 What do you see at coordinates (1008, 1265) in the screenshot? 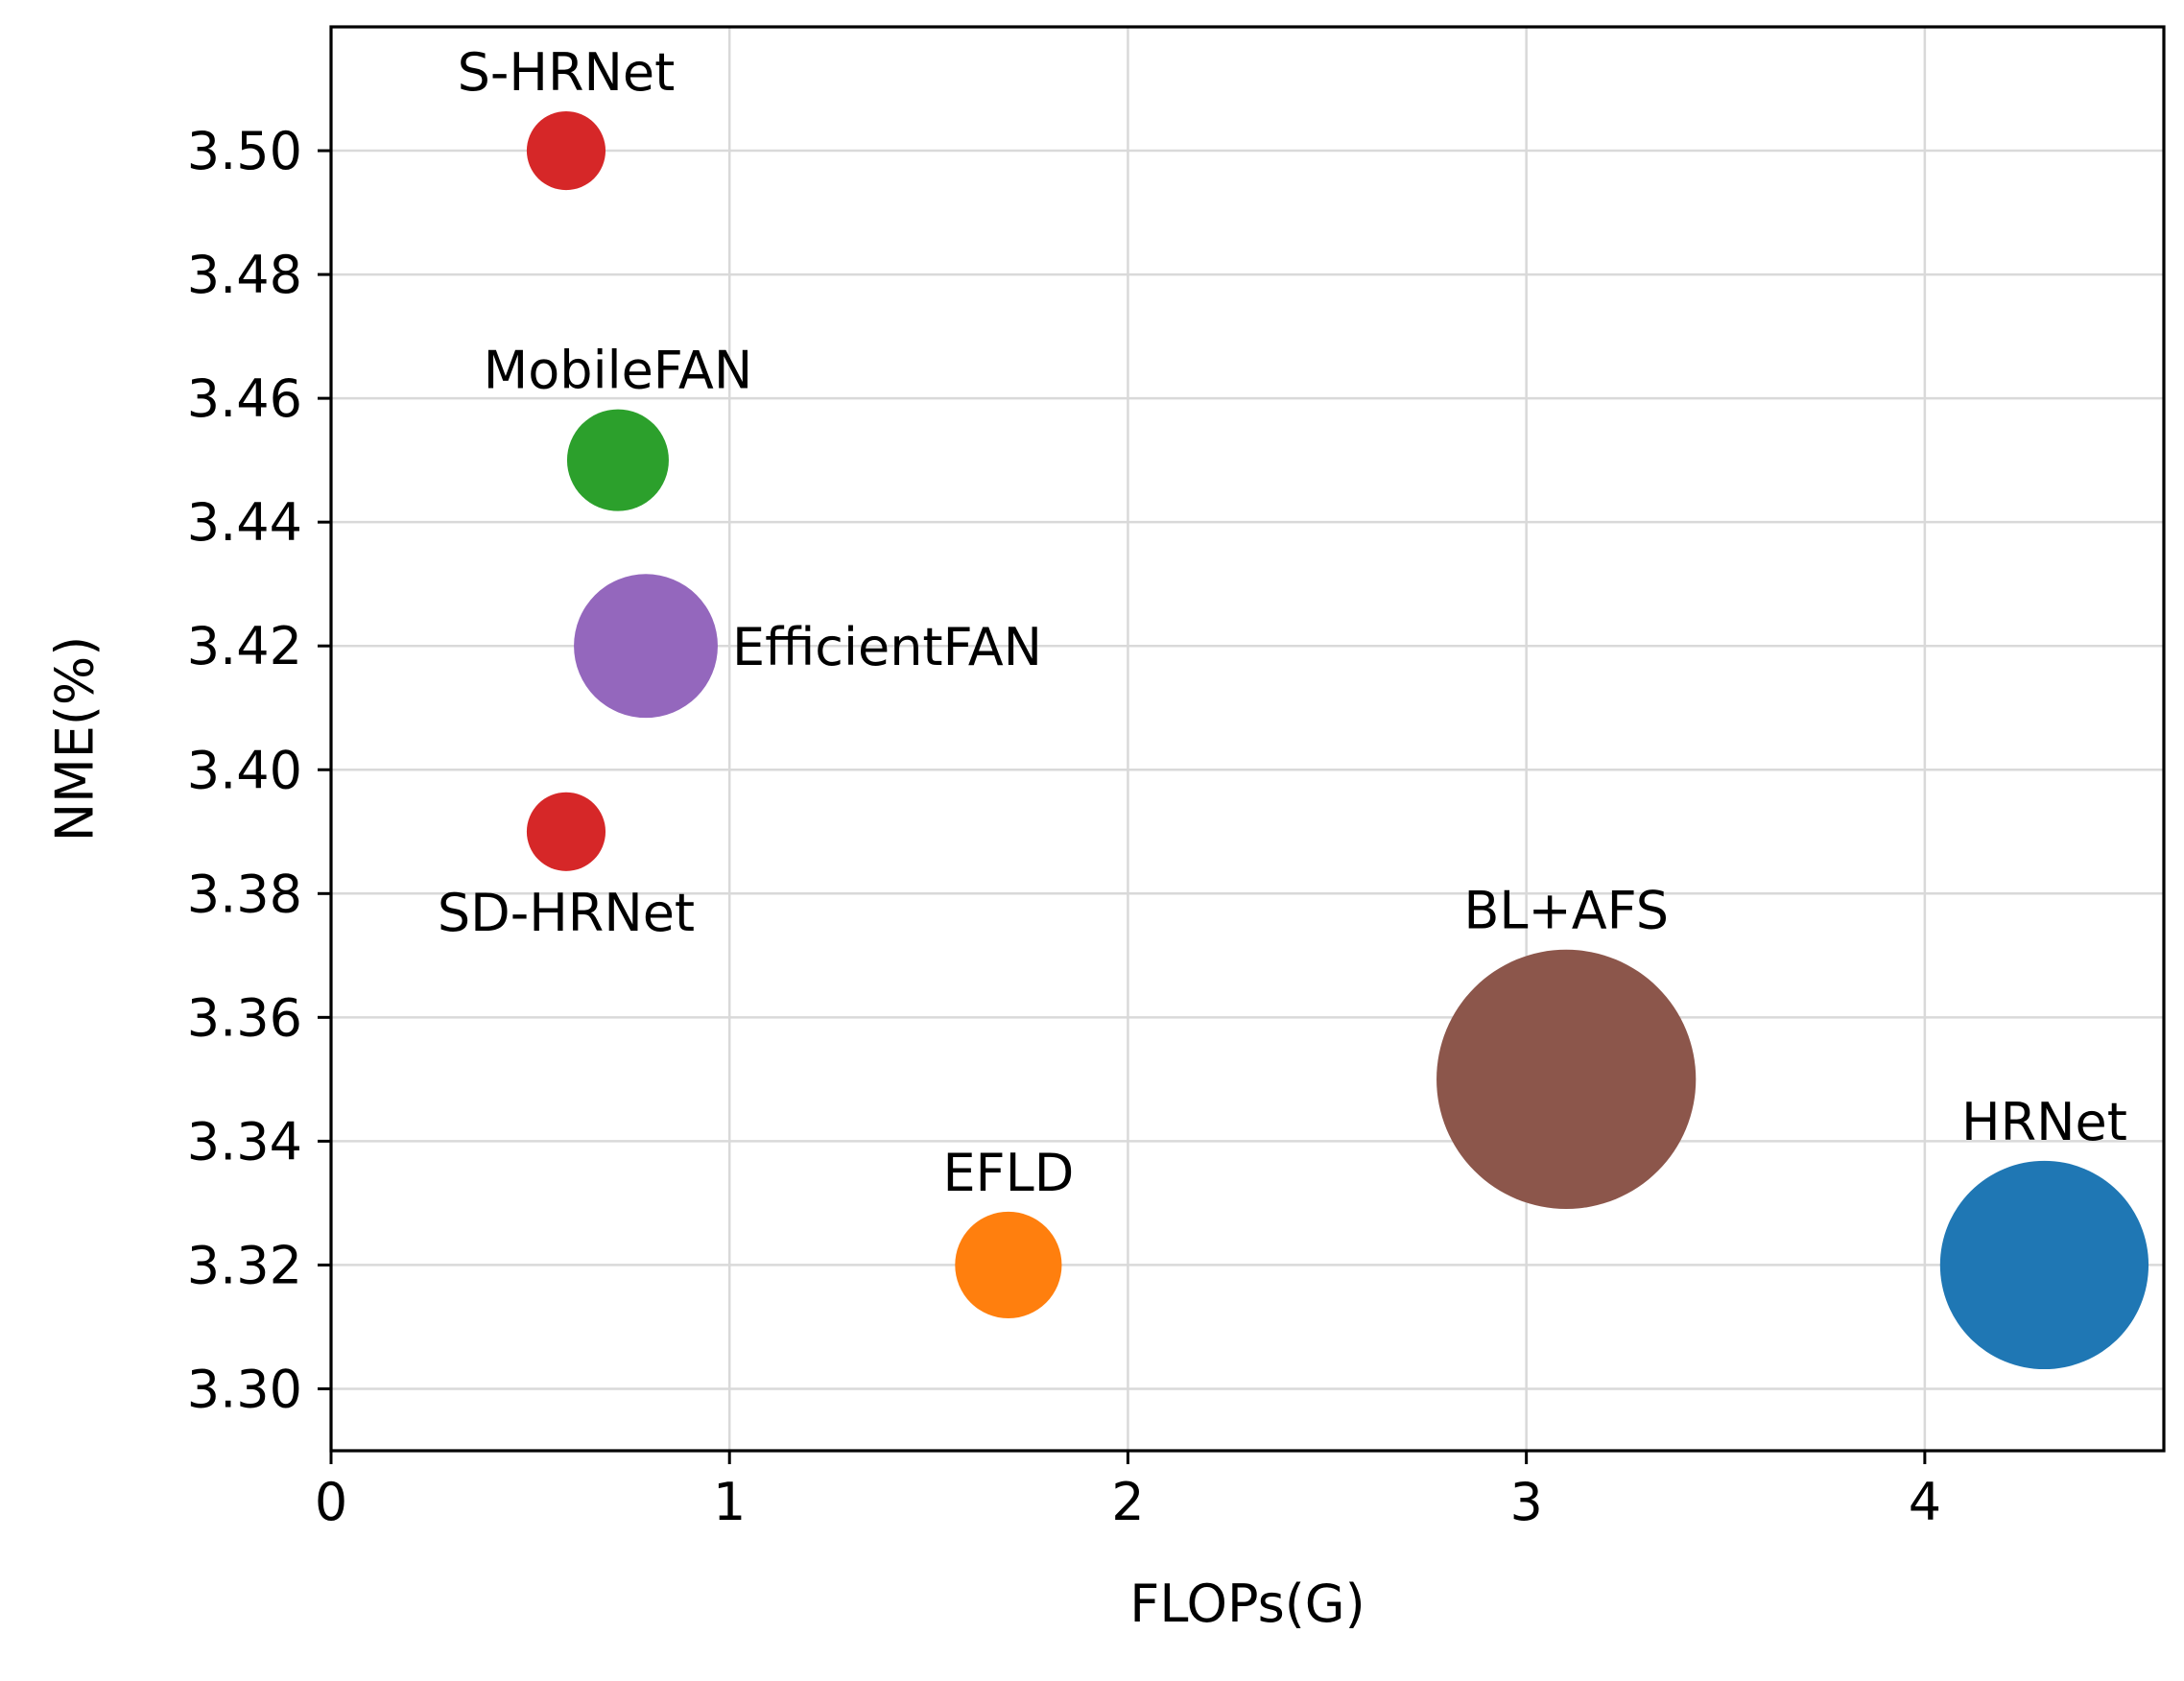
I see `data-point-efld` at bounding box center [1008, 1265].